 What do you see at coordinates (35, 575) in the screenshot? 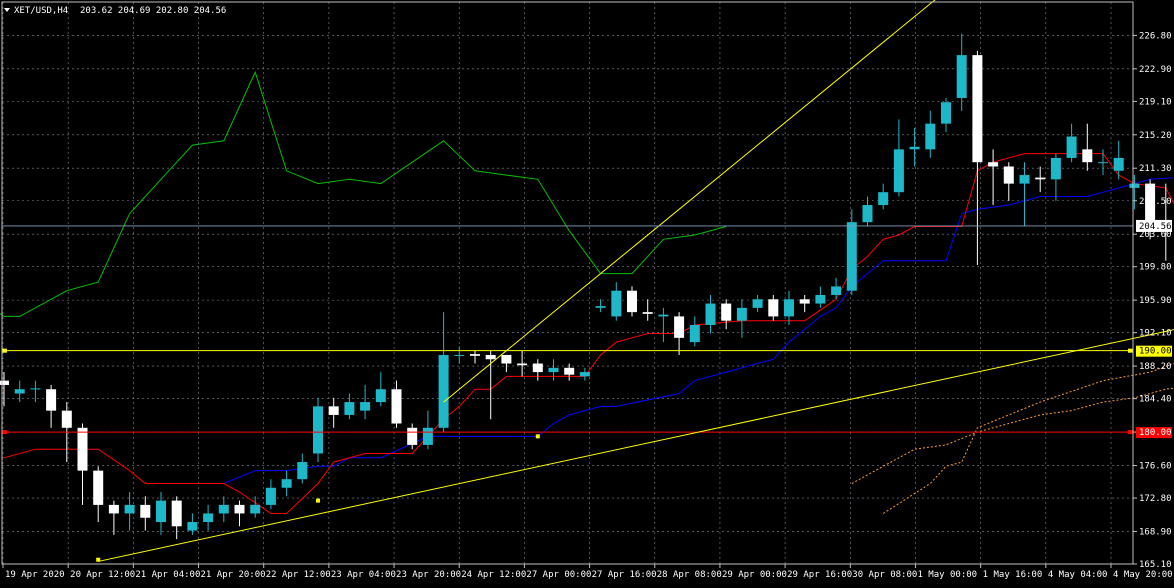
I see `x-tick-label: 19 Apr 2020` at bounding box center [35, 575].